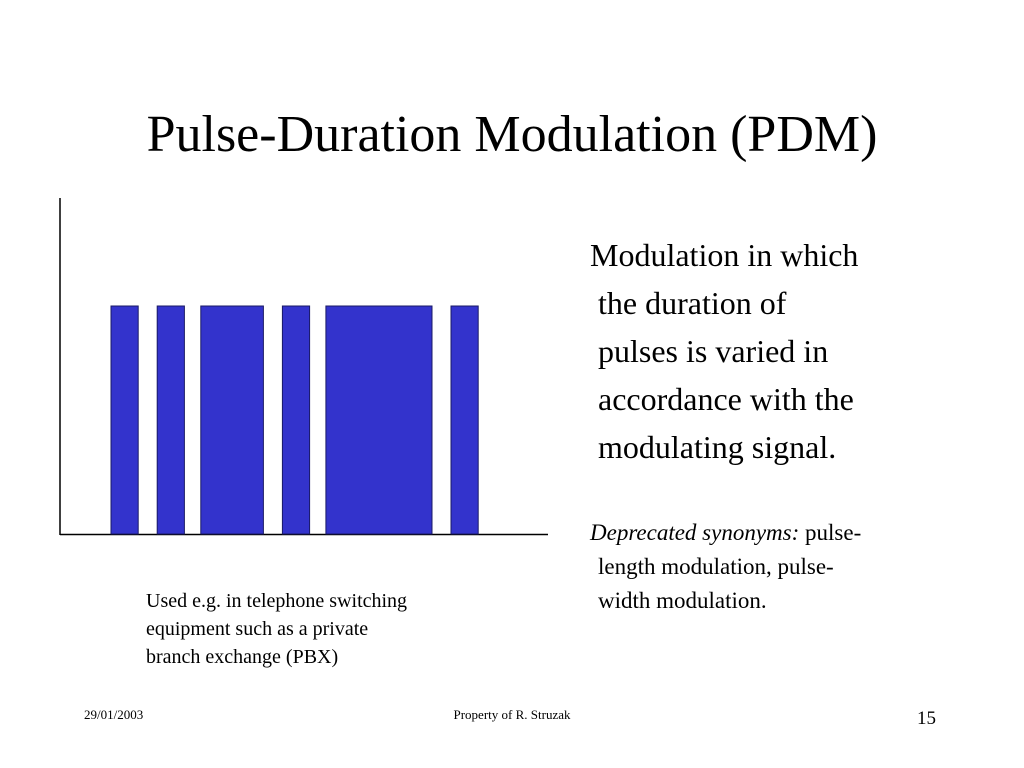 Image resolution: width=1024 pixels, height=768 pixels. What do you see at coordinates (713, 351) in the screenshot?
I see `definition-line: pulses is varied in` at bounding box center [713, 351].